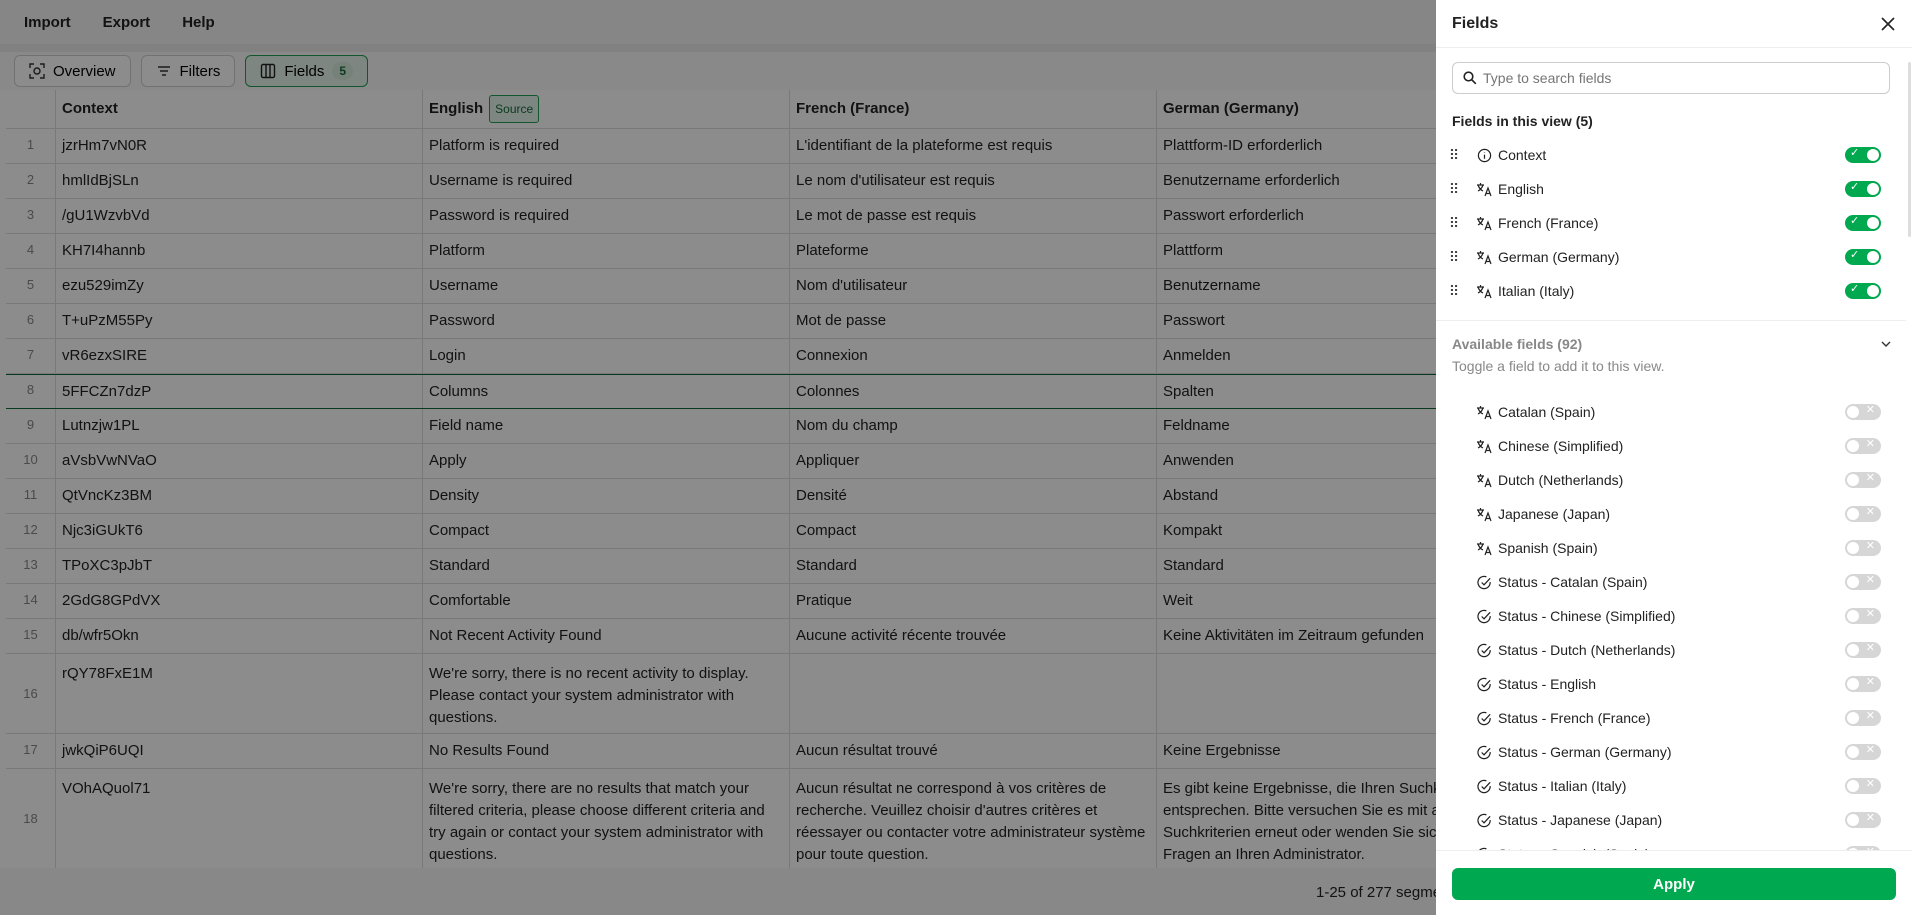  Describe the element at coordinates (239, 426) in the screenshot. I see `cell-context: Lutnzjw1PL` at that location.